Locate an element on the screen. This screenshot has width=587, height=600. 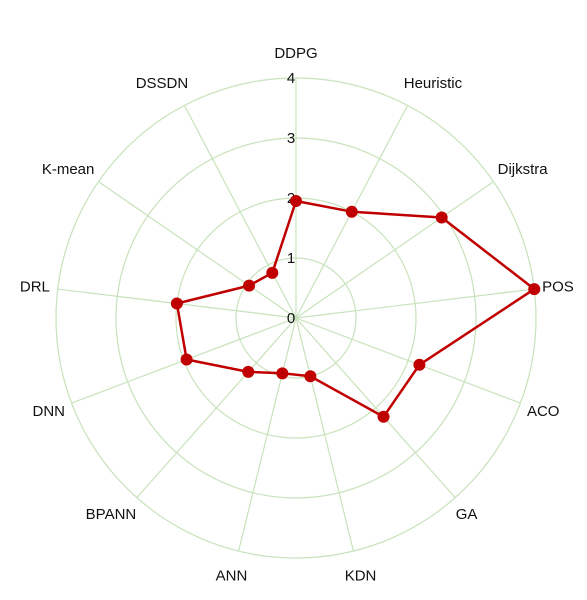
spoke-bpann is located at coordinates (216, 408).